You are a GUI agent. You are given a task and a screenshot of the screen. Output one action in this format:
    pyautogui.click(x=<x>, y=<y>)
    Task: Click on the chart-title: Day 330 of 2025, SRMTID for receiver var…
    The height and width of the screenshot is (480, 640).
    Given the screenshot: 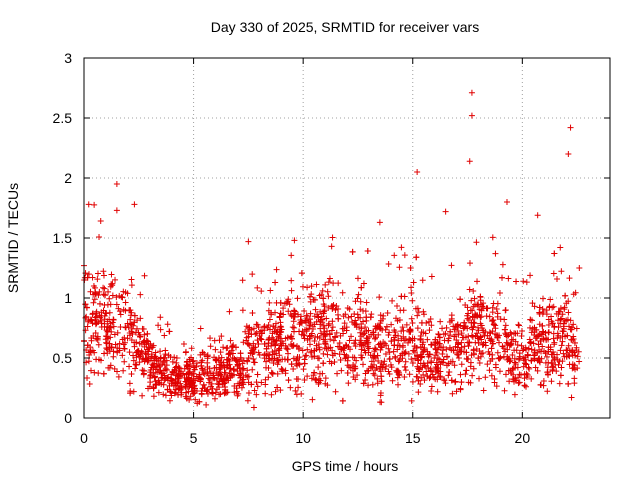 What is the action you would take?
    pyautogui.click(x=345, y=27)
    